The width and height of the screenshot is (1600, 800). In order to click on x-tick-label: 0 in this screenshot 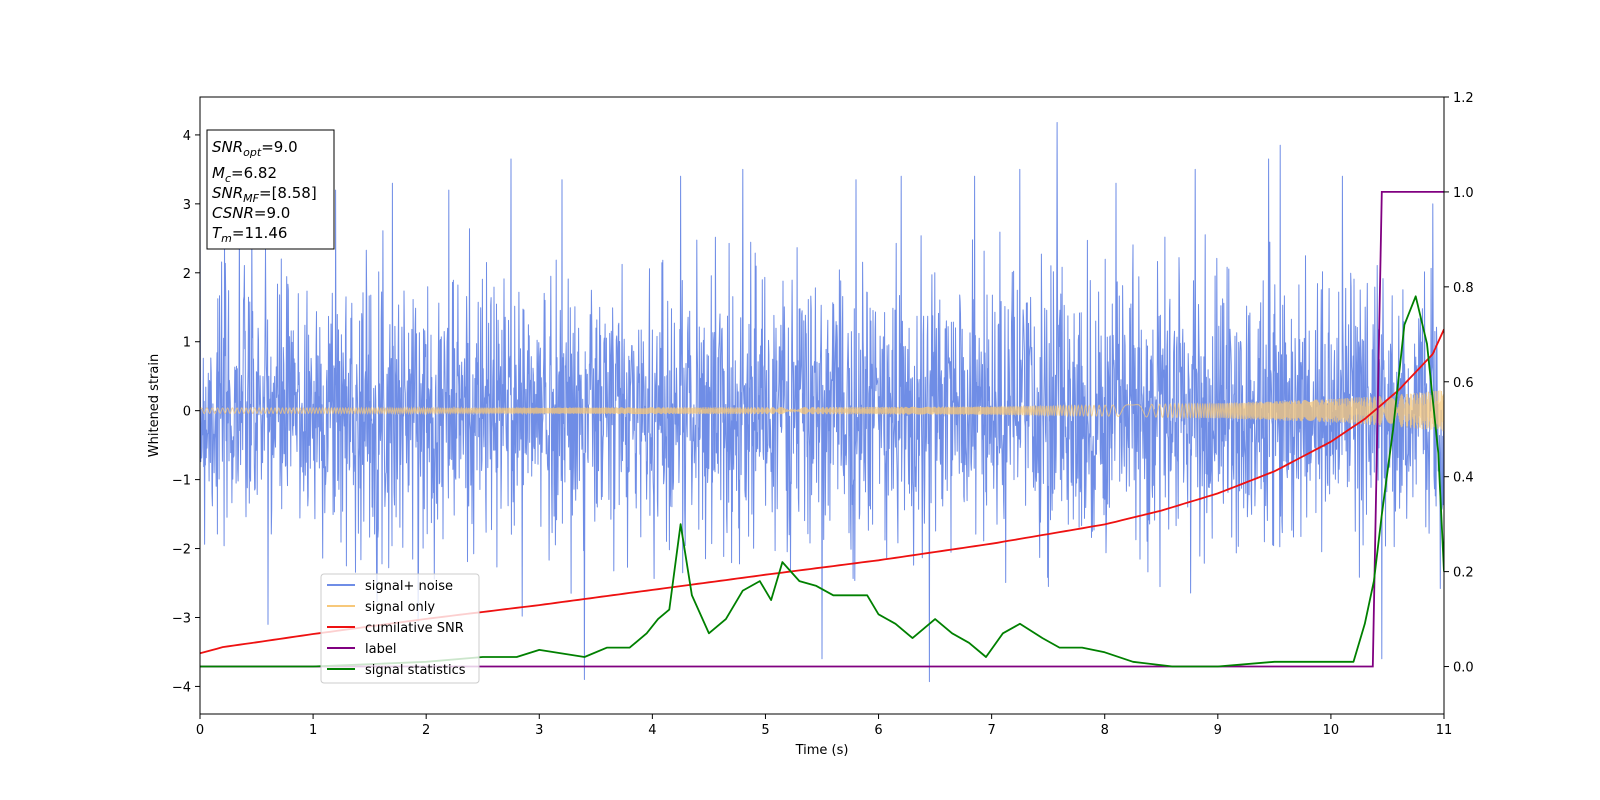, I will do `click(200, 730)`.